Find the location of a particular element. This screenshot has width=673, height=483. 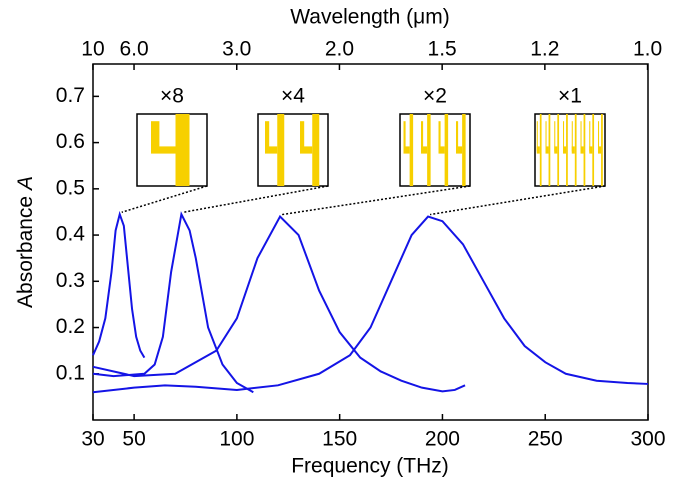

y-tick-label: 0.2 is located at coordinates (70, 326).